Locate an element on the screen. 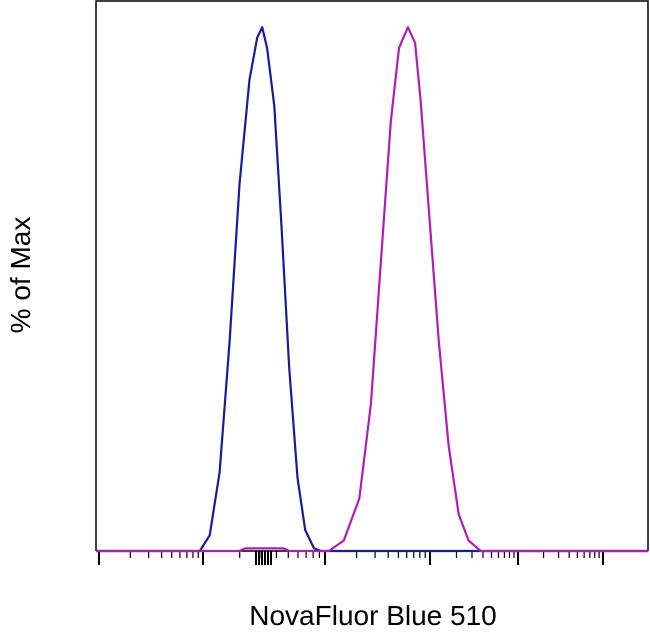 The height and width of the screenshot is (634, 650). x-axis-label: NovaFluor Blue 510 is located at coordinates (372, 615).